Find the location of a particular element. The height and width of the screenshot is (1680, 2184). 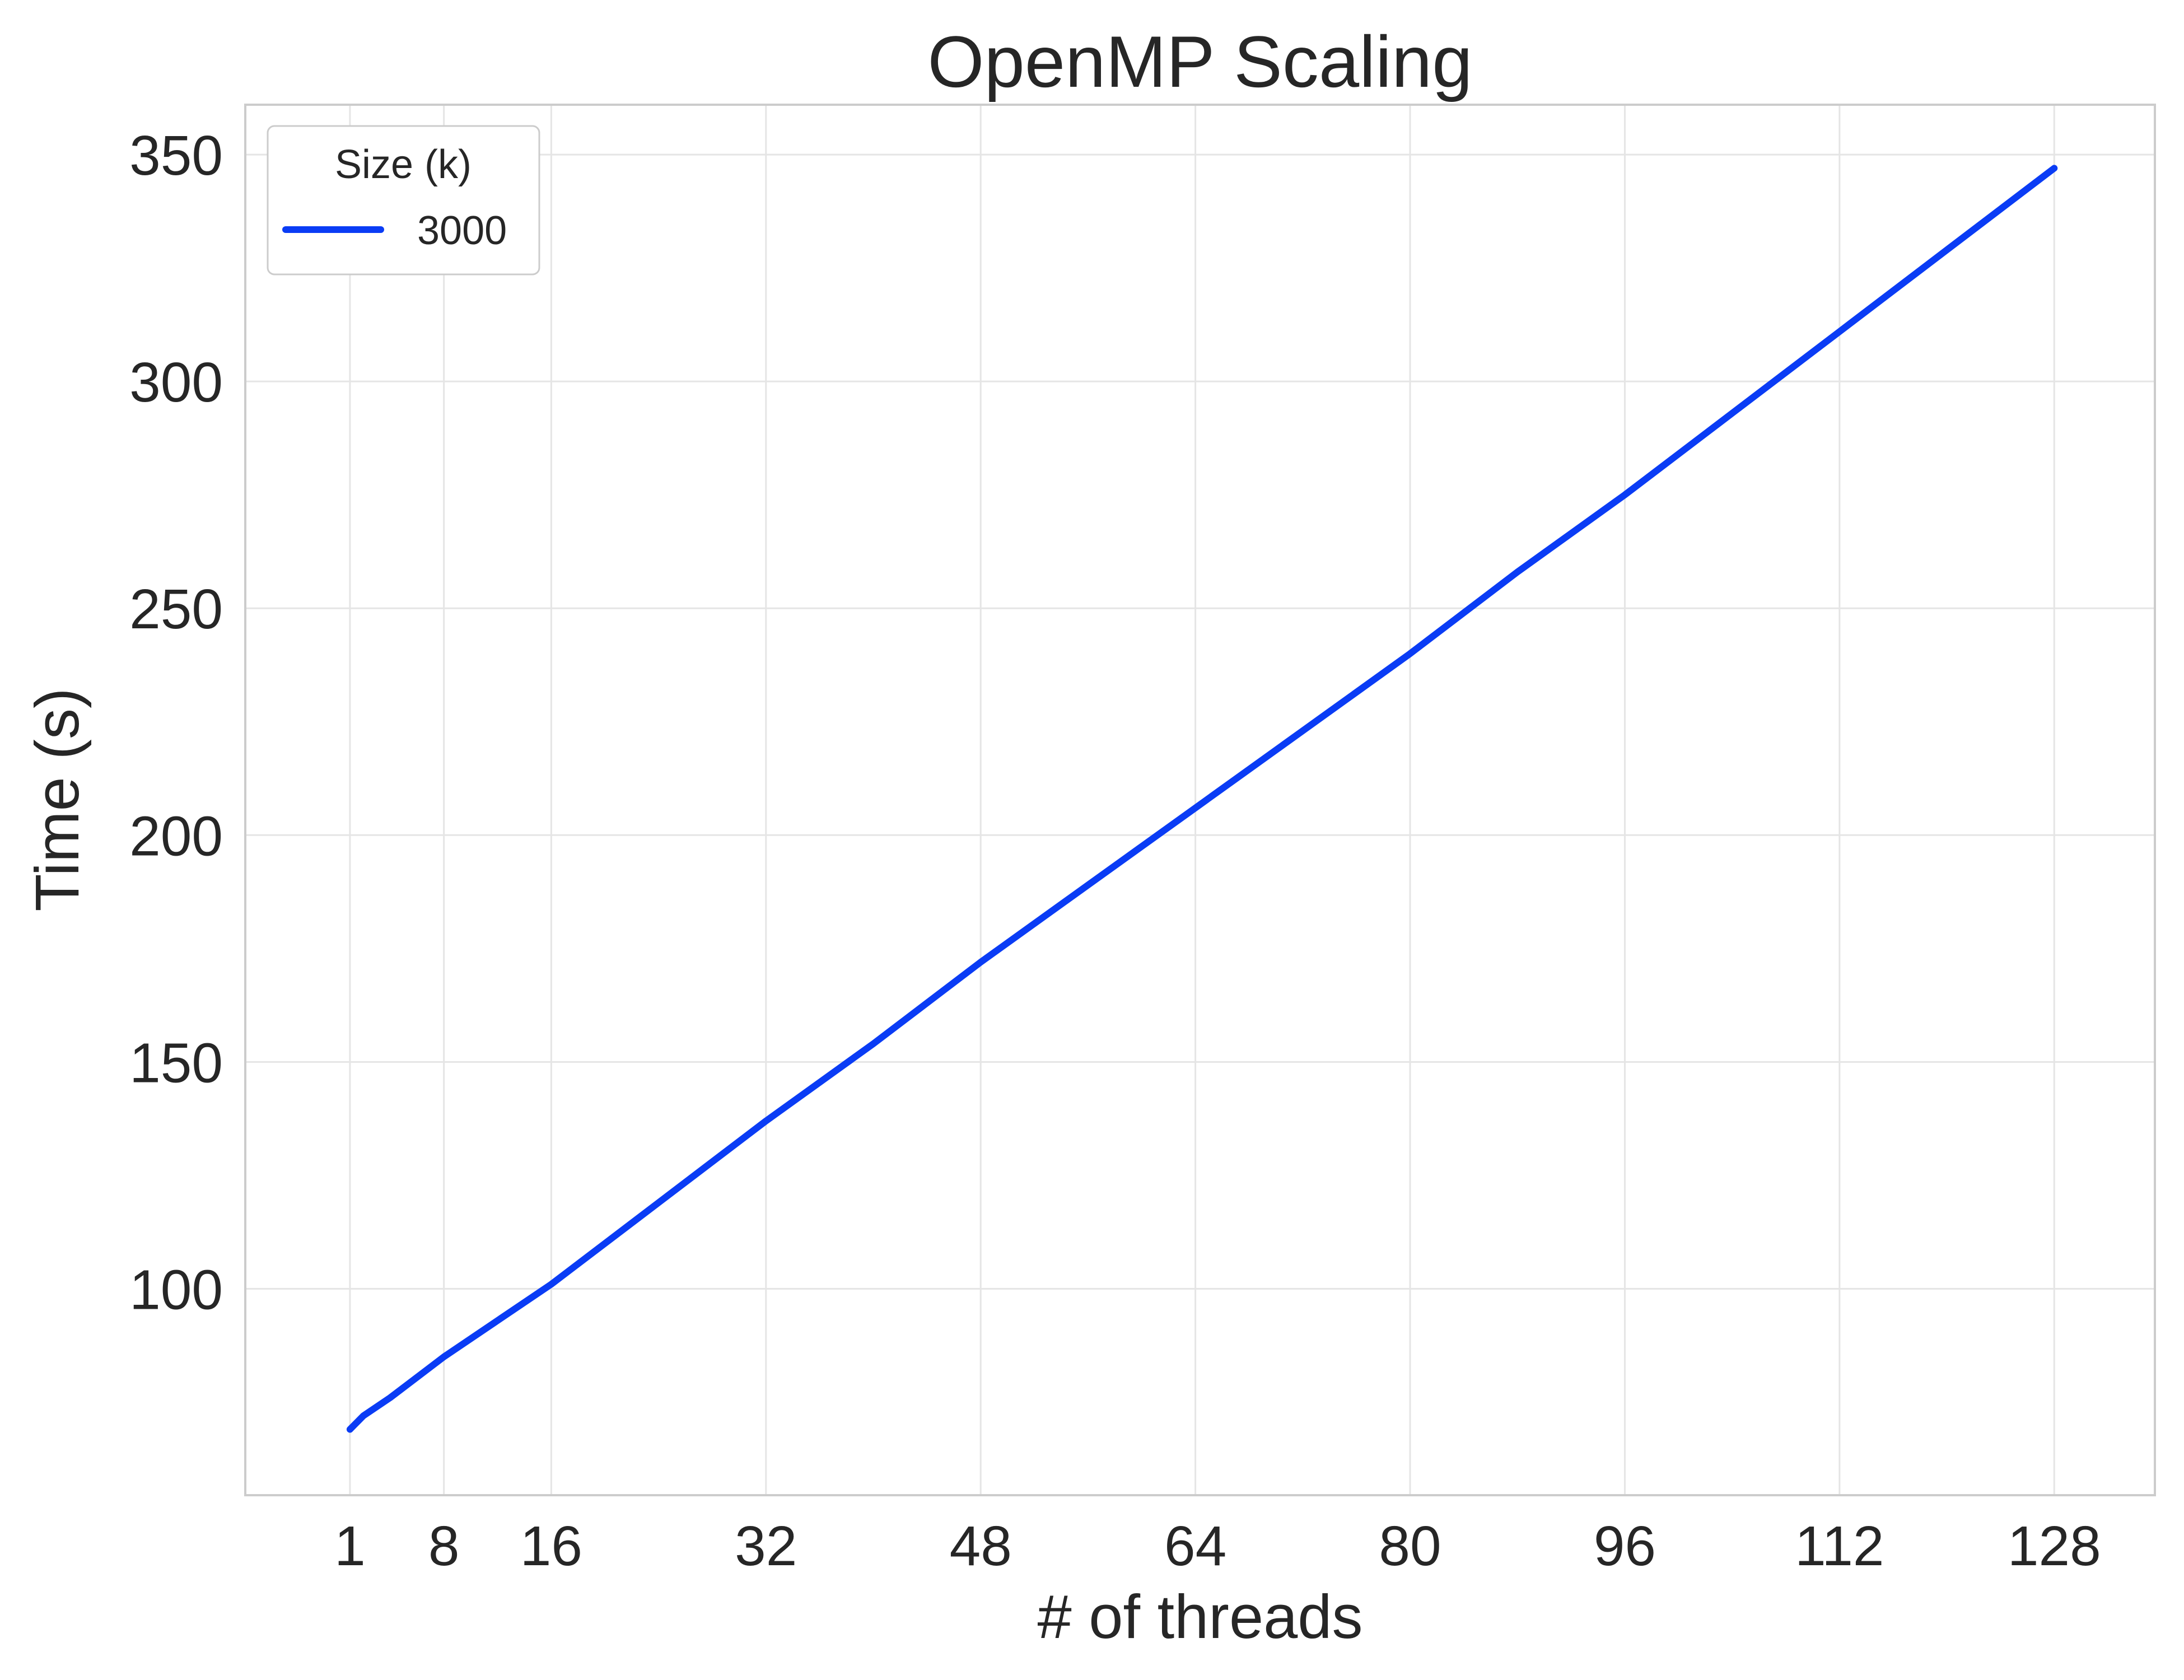

chart-title: OpenMP Scaling is located at coordinates (1200, 62).